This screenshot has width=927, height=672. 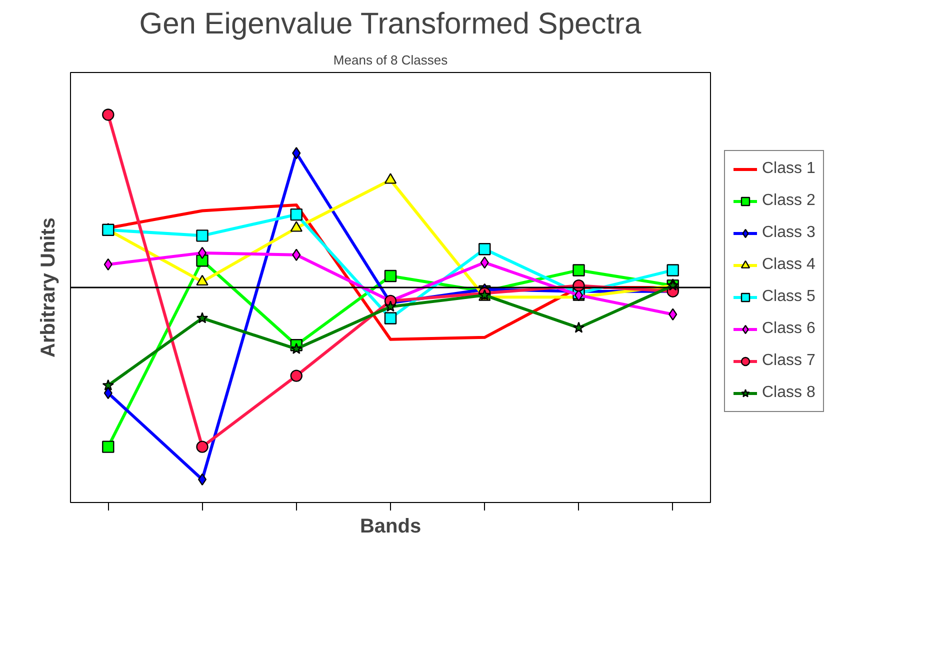 What do you see at coordinates (789, 265) in the screenshot?
I see `legend-label: Class 4` at bounding box center [789, 265].